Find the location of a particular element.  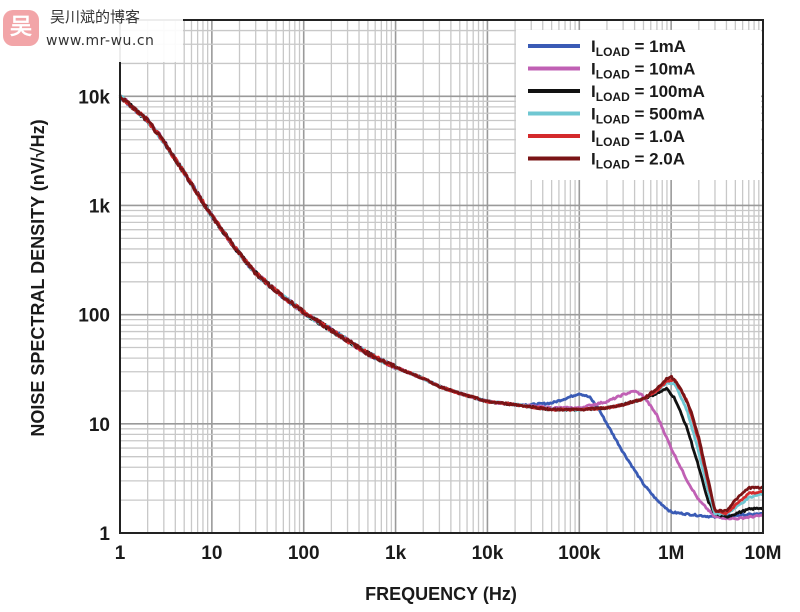

x-tick-label: 100 is located at coordinates (304, 553).